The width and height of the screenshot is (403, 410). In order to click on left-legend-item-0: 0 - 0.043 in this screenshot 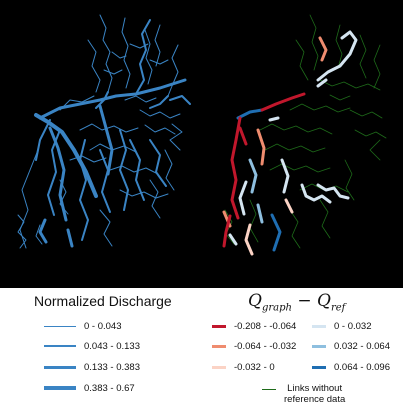, I will do `click(83, 326)`.